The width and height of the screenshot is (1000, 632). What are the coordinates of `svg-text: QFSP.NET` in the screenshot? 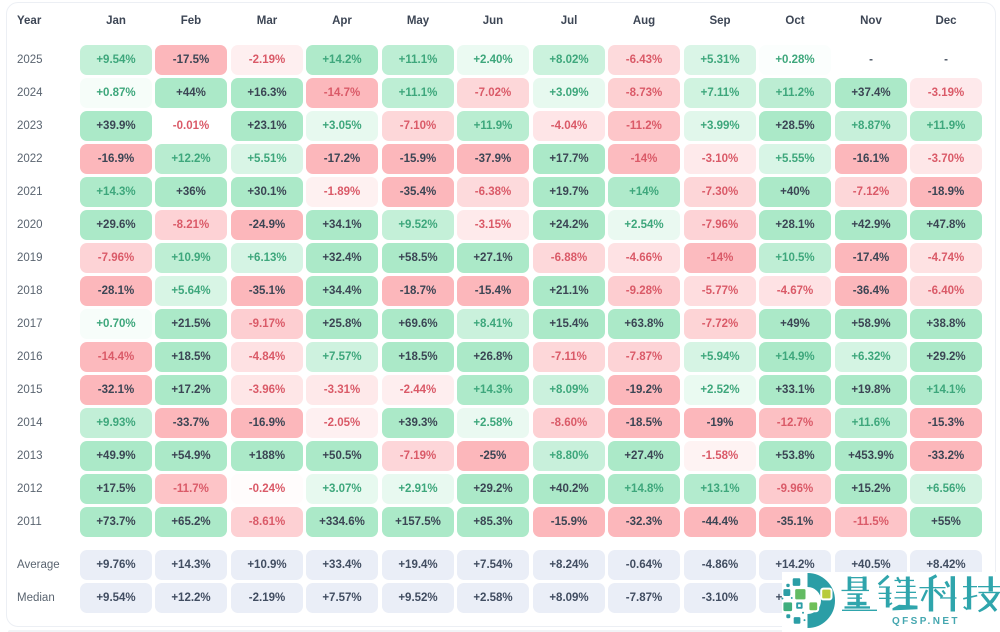 It's located at (926, 621).